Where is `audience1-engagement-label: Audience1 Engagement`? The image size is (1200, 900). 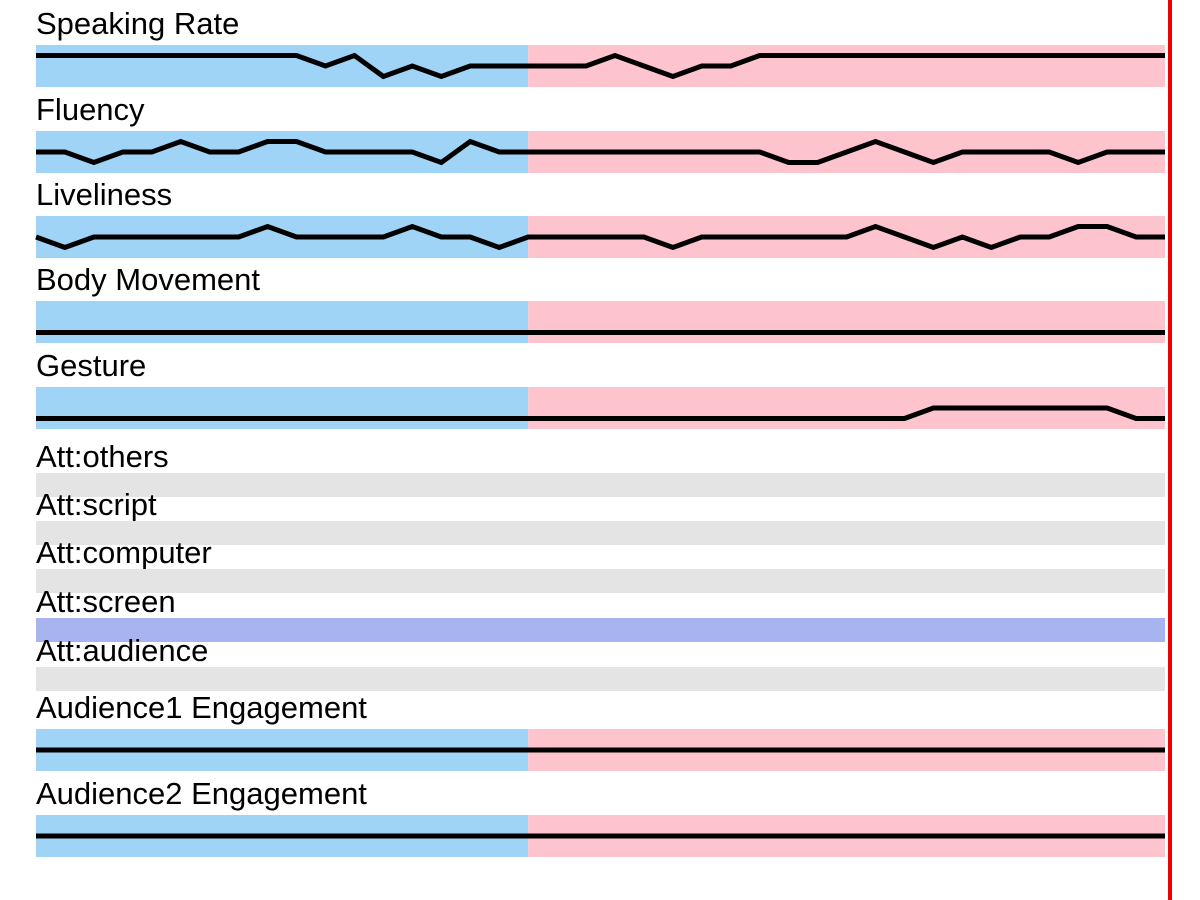
audience1-engagement-label: Audience1 Engagement is located at coordinates (201, 707).